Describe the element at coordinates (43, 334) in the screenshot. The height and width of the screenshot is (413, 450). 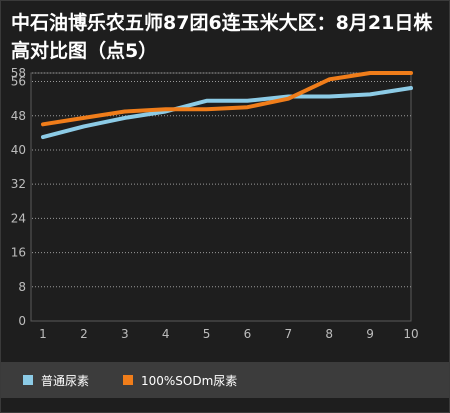
I see `x-tick-label-0: 1` at that location.